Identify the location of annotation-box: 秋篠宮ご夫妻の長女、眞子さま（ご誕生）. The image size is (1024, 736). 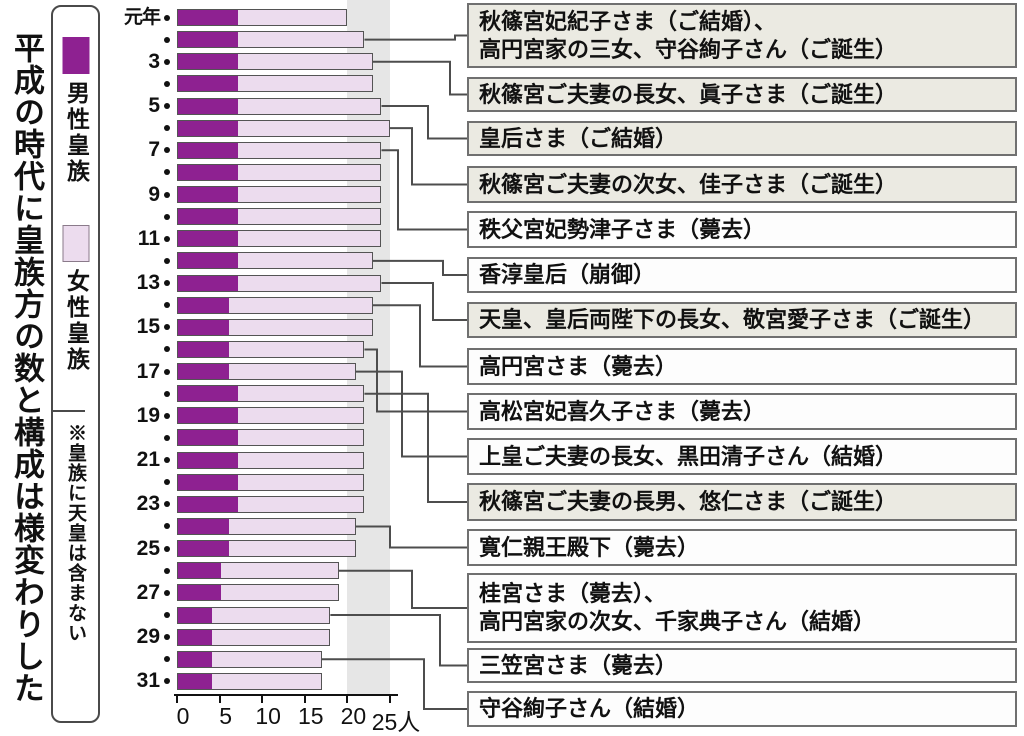
(742, 94).